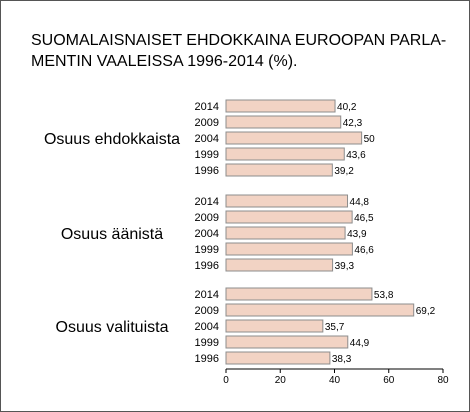  What do you see at coordinates (364, 218) in the screenshot?
I see `data-label: 46,5` at bounding box center [364, 218].